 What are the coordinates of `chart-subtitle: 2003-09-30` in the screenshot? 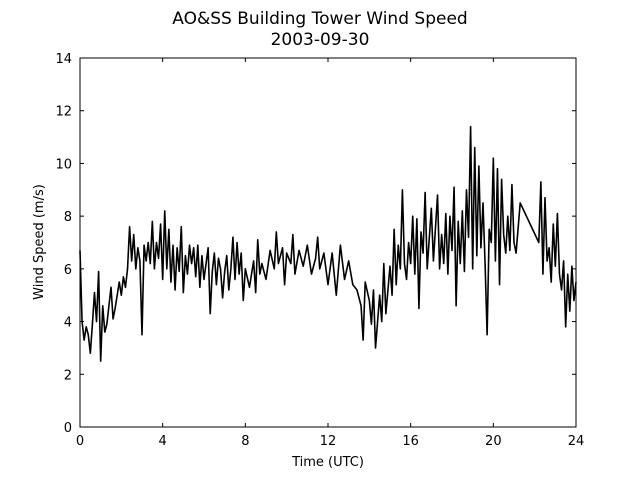 It's located at (320, 40).